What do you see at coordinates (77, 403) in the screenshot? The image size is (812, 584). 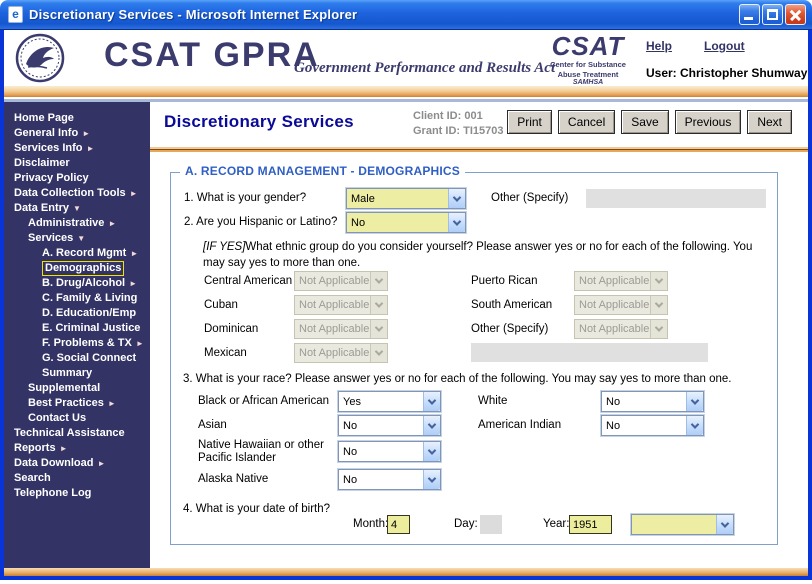 I see `sidebar-item-best-practices: Best Practices ►` at bounding box center [77, 403].